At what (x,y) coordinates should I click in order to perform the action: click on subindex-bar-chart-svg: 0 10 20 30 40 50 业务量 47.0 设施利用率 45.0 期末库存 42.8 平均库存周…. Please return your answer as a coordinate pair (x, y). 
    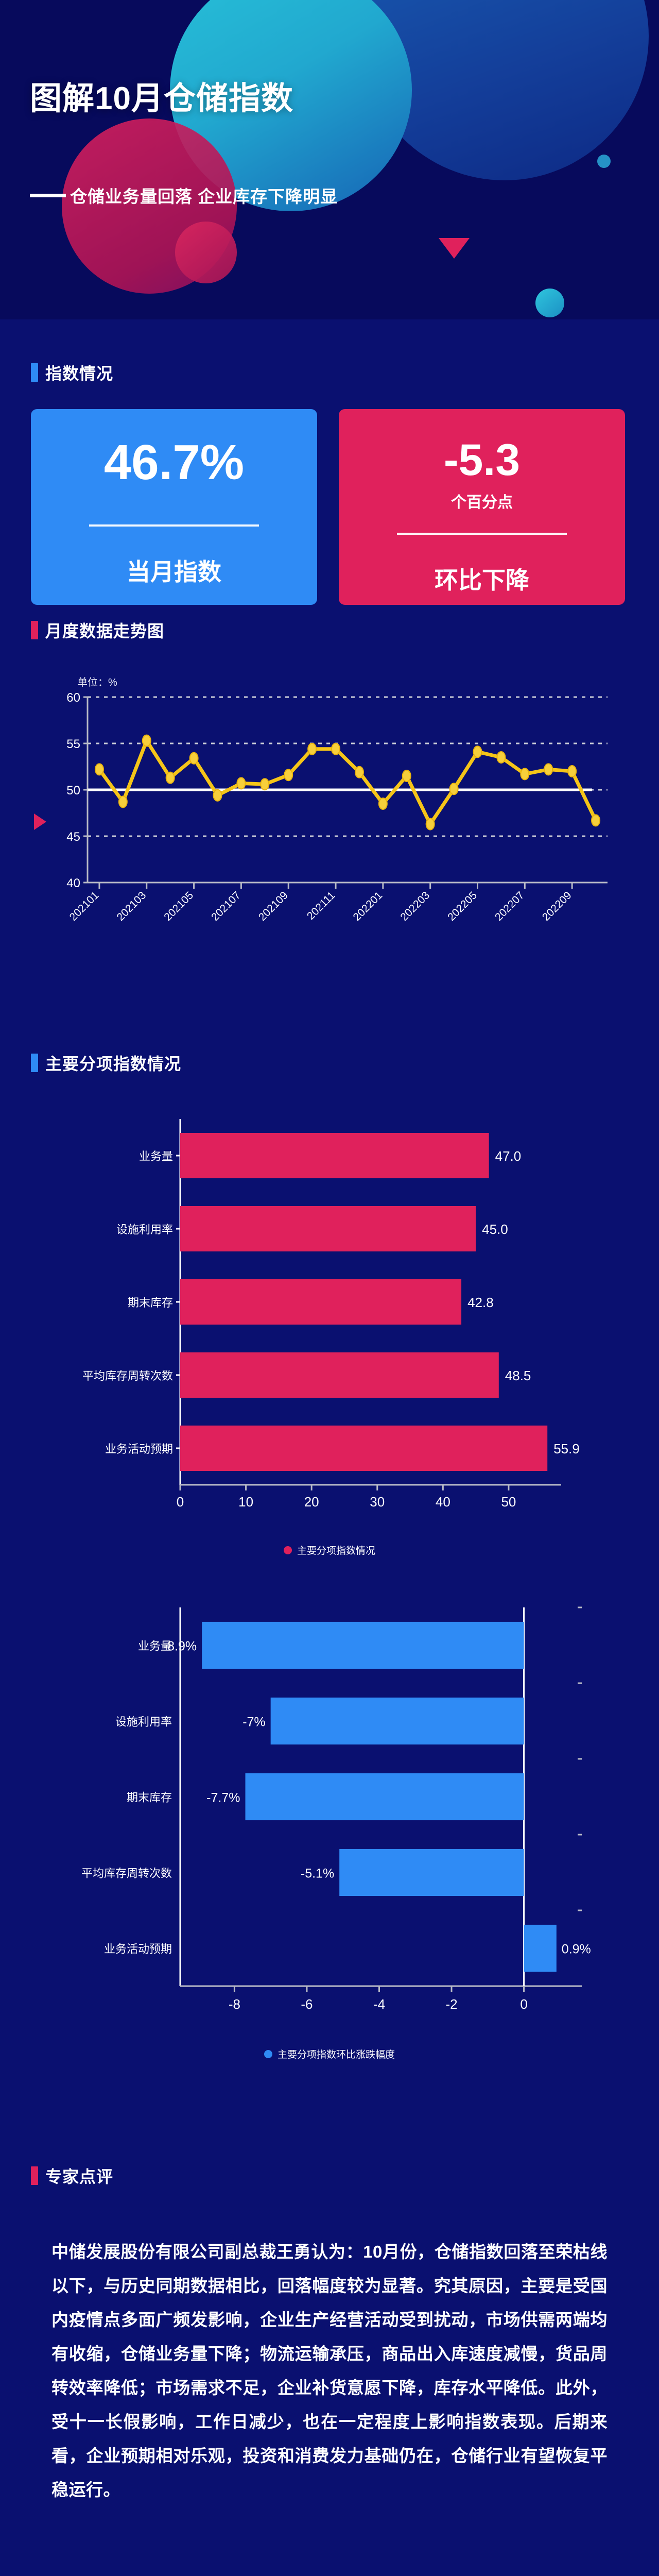
    Looking at the image, I should click on (331, 1314).